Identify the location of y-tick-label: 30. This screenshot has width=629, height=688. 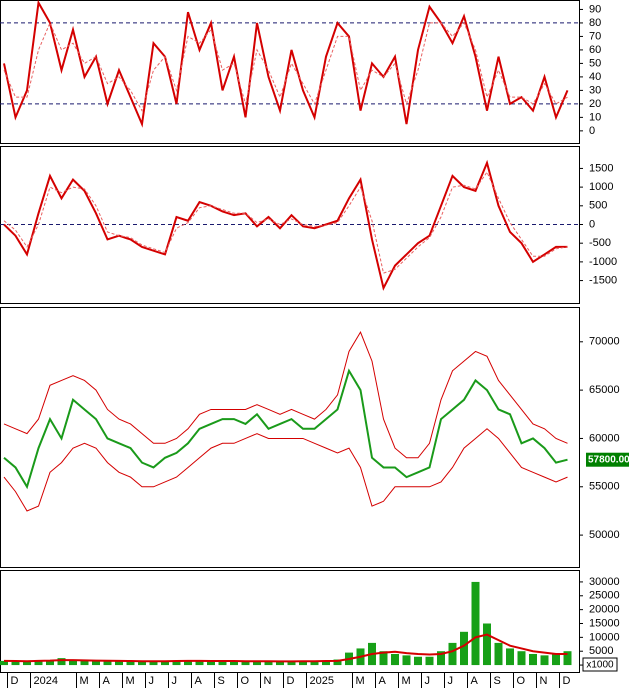
(595, 90).